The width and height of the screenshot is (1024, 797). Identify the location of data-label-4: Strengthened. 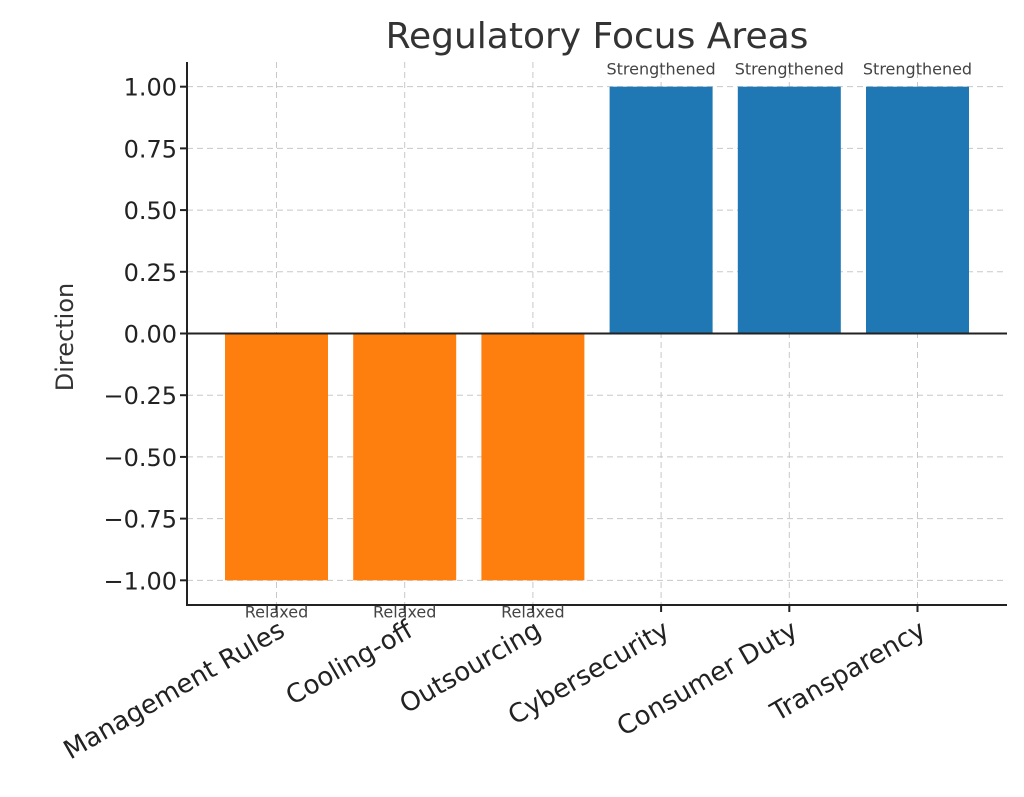
(789, 69).